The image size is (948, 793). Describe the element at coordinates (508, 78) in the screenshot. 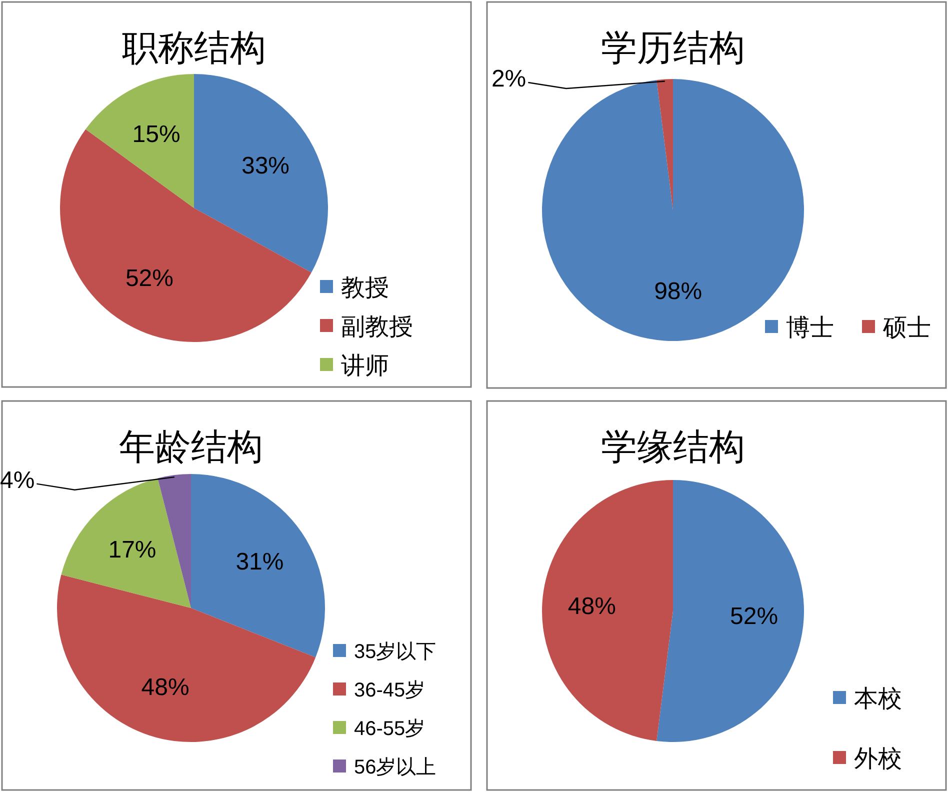

I see `data-label: 2%` at that location.